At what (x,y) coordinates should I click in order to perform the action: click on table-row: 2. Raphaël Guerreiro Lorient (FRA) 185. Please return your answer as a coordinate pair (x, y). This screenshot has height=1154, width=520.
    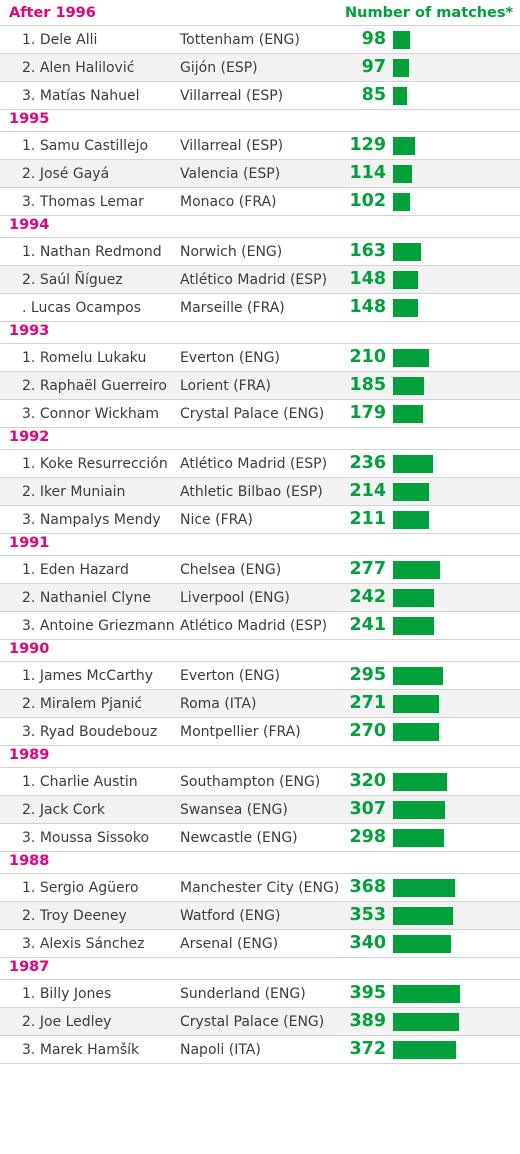
    Looking at the image, I should click on (260, 386).